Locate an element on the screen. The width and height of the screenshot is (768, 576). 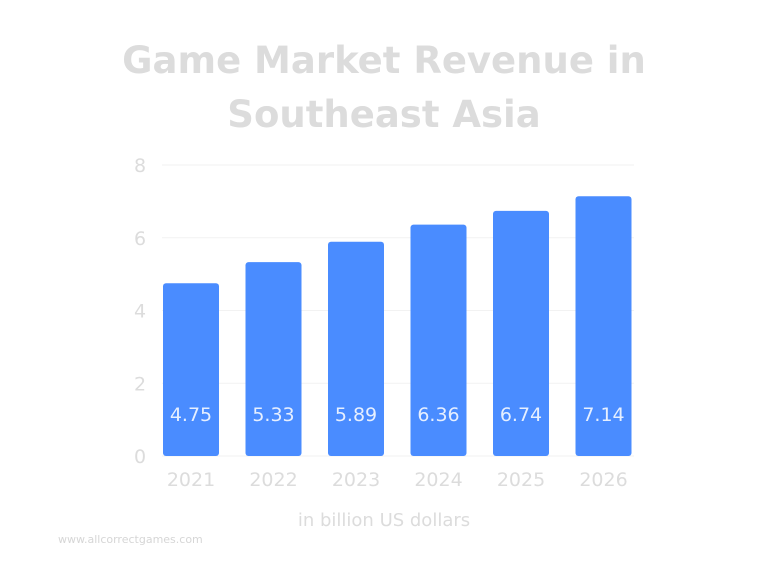
x-tick-label: 2026 is located at coordinates (603, 480).